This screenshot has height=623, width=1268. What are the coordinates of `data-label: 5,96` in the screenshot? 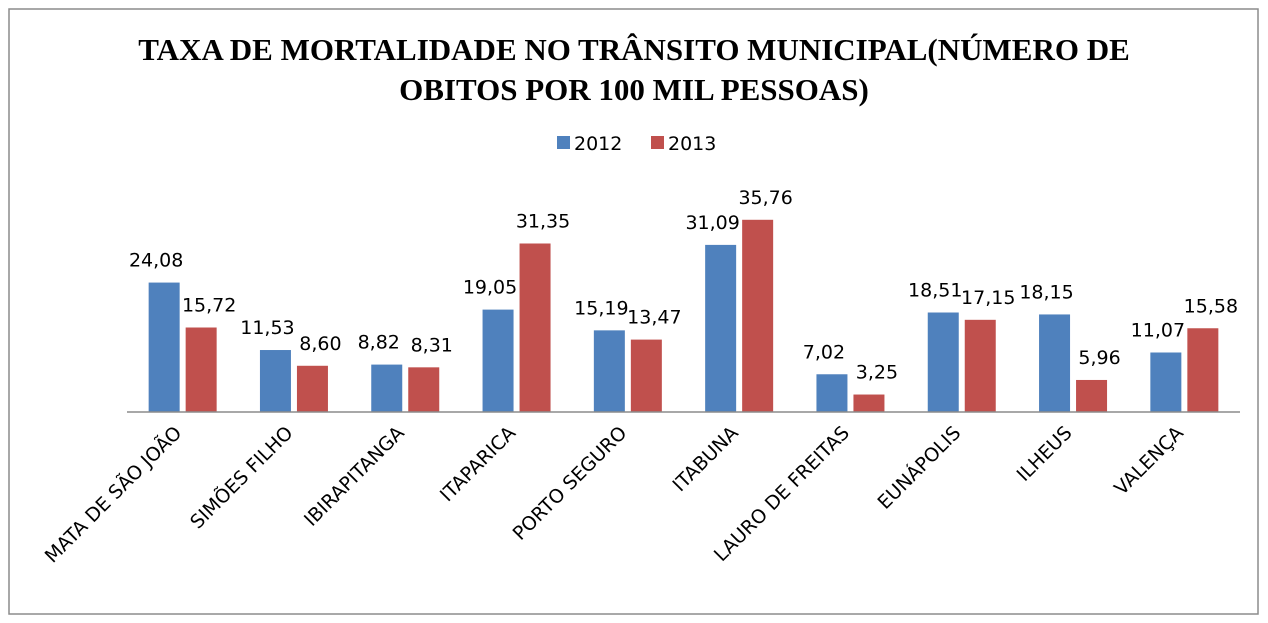 It's located at (1099, 358).